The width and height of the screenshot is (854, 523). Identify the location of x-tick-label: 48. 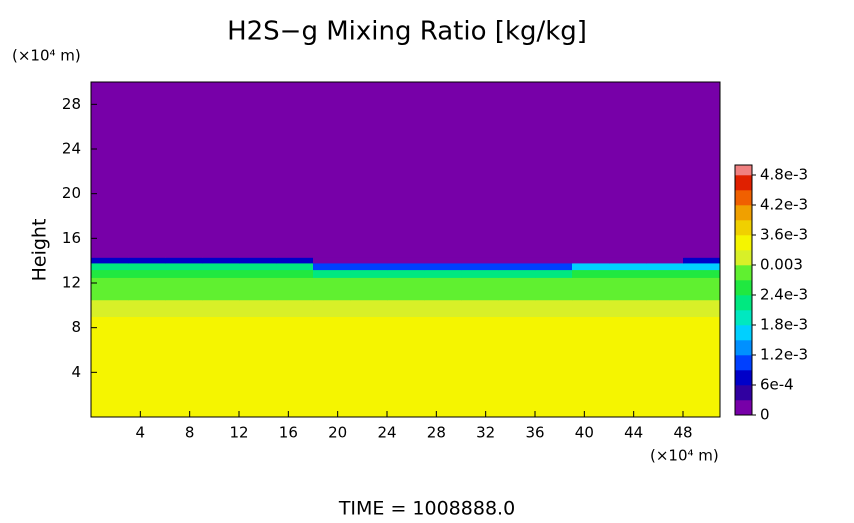
(682, 433).